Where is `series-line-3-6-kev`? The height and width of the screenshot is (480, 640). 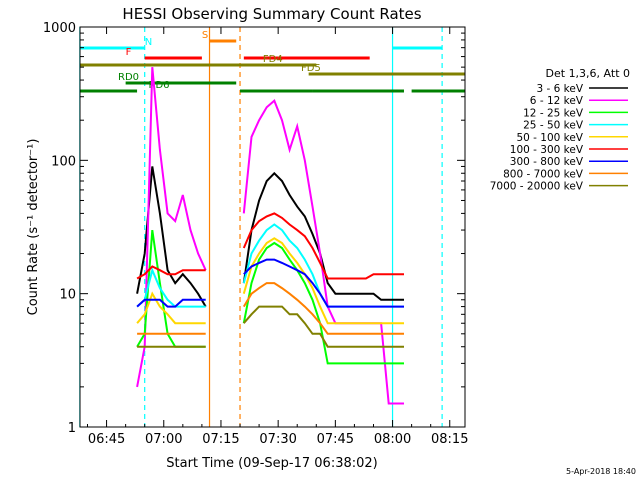
series-line-3-6-kev is located at coordinates (270, 237).